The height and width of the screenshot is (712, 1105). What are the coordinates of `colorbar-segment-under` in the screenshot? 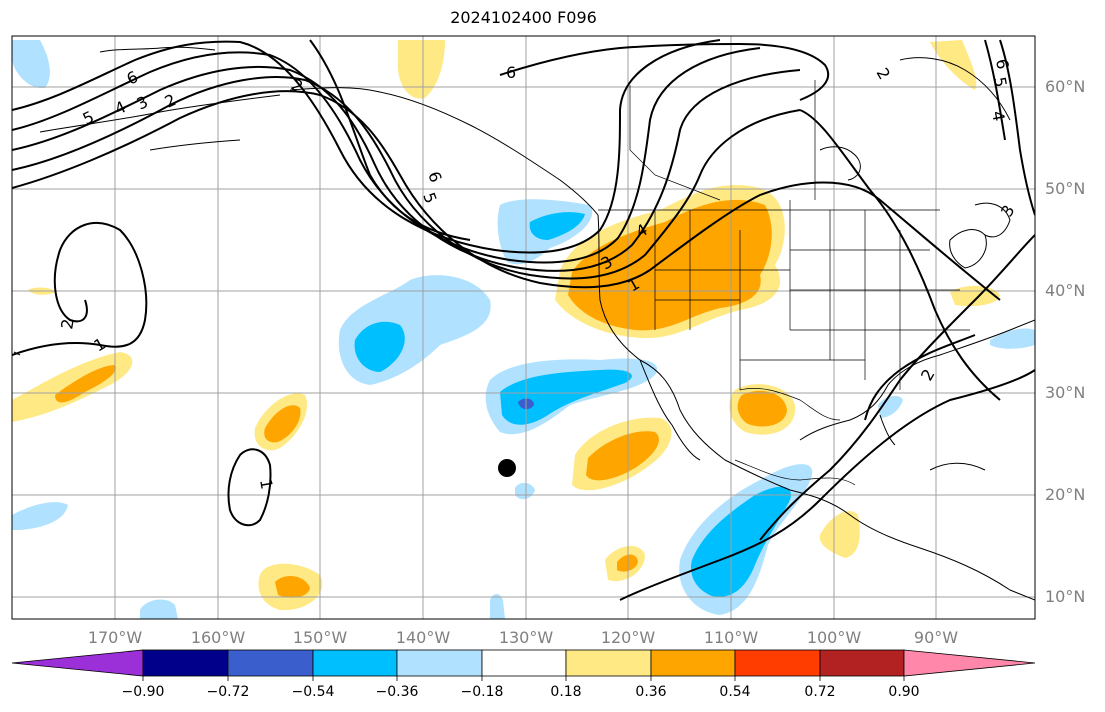 It's located at (77, 663).